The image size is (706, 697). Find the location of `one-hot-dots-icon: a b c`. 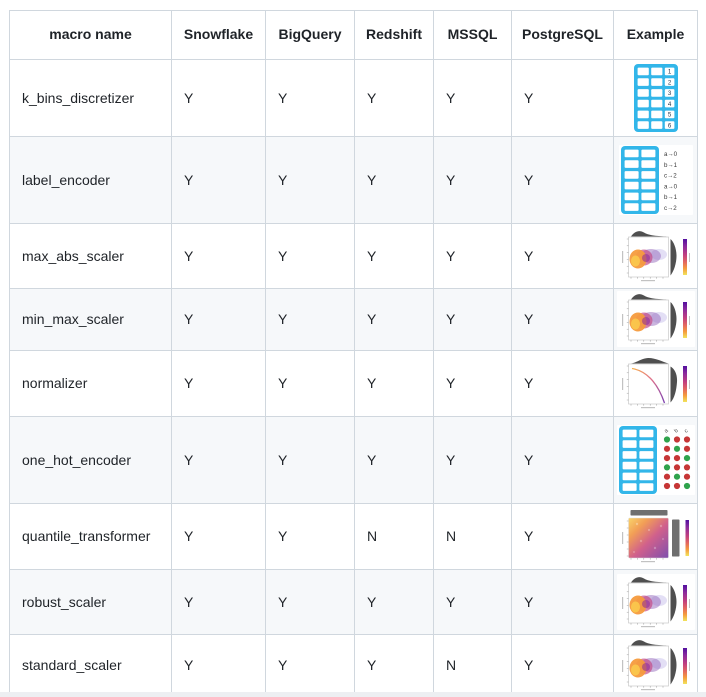

one-hot-dots-icon: a b c is located at coordinates (654, 459).